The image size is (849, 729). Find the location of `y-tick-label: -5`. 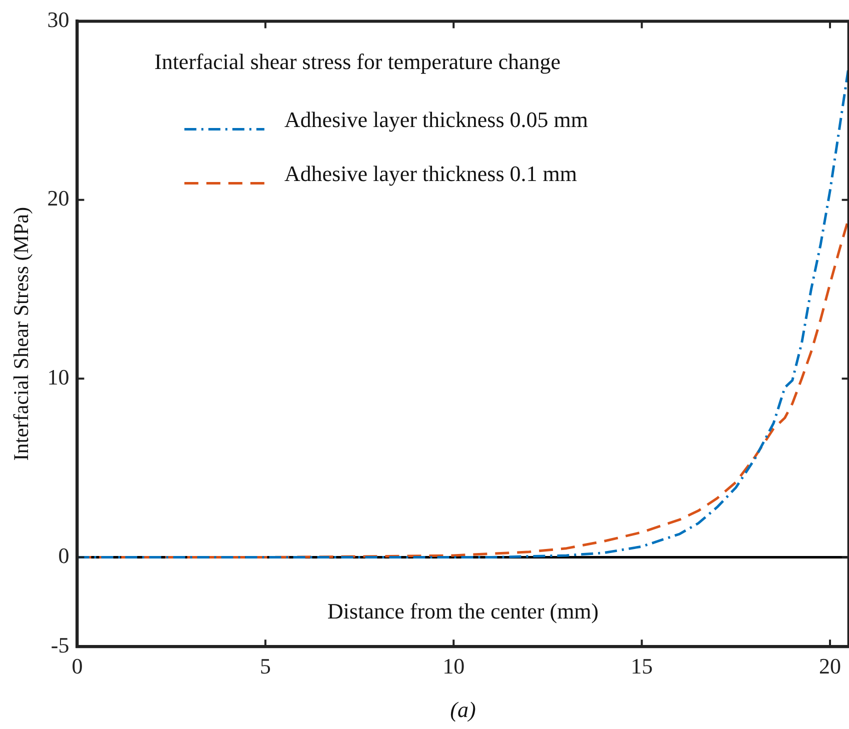

y-tick-label: -5 is located at coordinates (60, 645).